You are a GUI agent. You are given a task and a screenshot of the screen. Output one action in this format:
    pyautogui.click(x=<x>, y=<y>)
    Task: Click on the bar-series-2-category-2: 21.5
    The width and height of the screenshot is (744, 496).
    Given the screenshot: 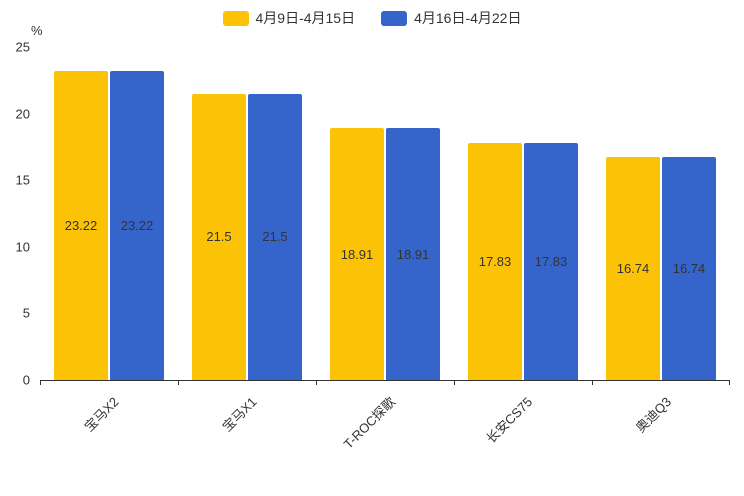 What is the action you would take?
    pyautogui.click(x=275, y=236)
    